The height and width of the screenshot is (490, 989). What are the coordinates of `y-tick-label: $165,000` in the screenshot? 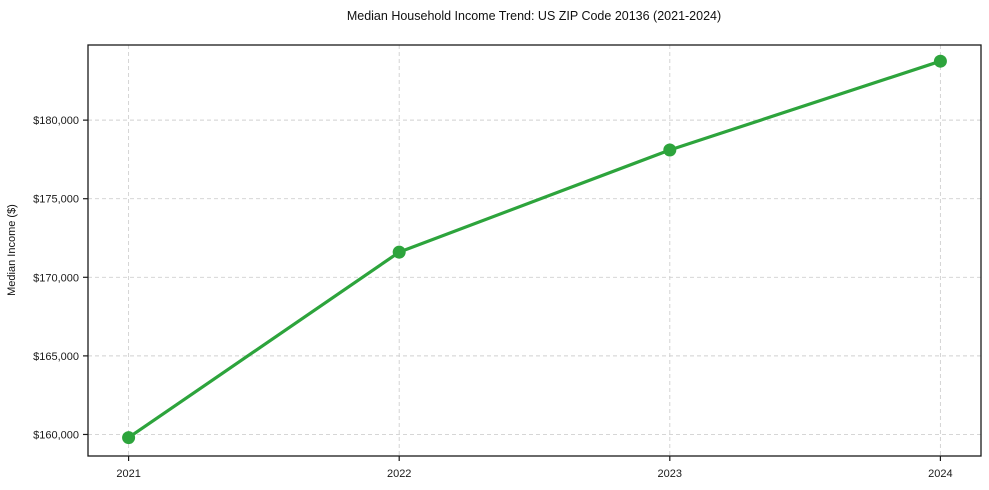 It's located at (56, 357).